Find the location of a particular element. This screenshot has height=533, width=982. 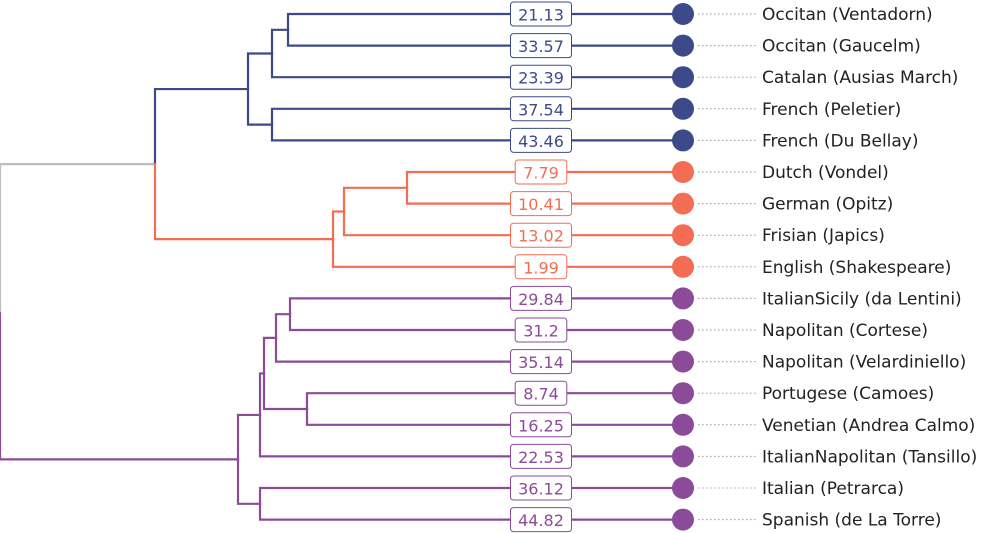

leaf-value: 44.82 is located at coordinates (541, 520).